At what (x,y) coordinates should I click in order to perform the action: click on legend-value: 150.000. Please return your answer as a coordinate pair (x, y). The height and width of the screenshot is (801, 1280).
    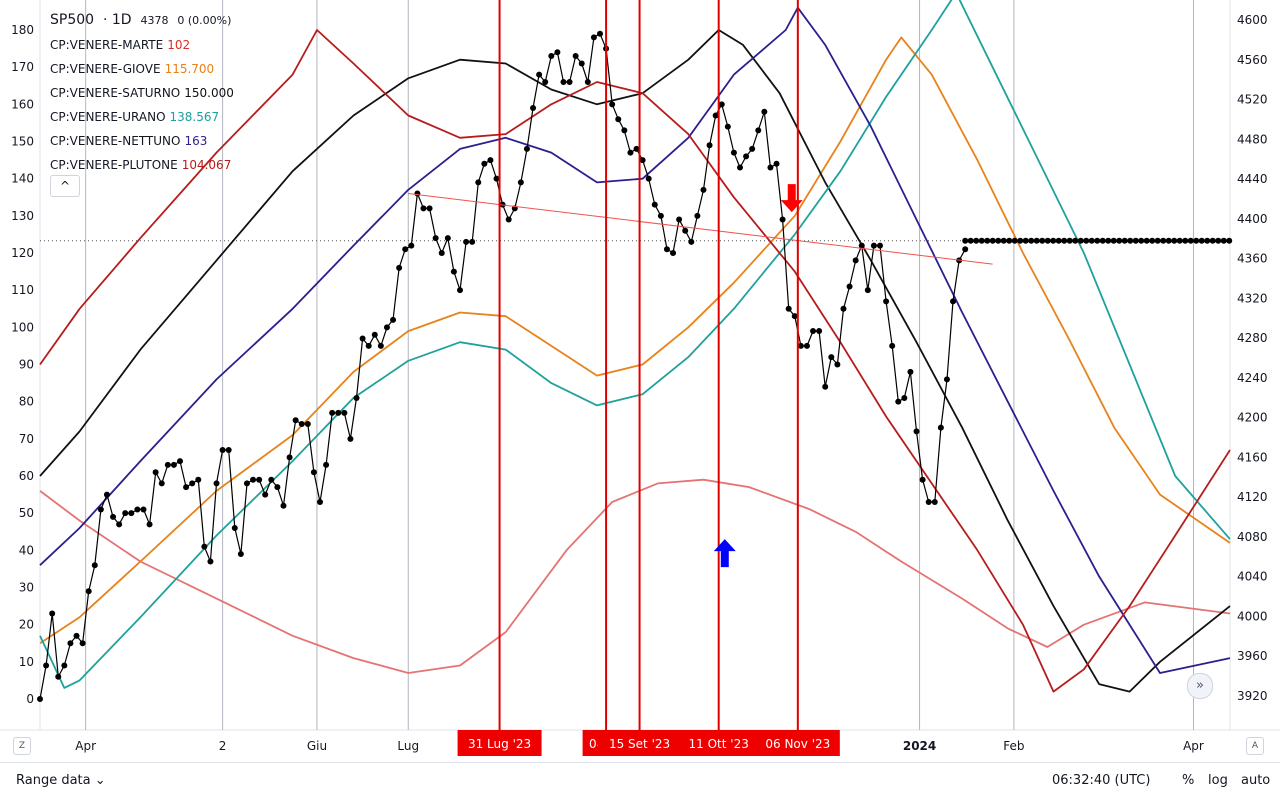
    Looking at the image, I should click on (209, 93).